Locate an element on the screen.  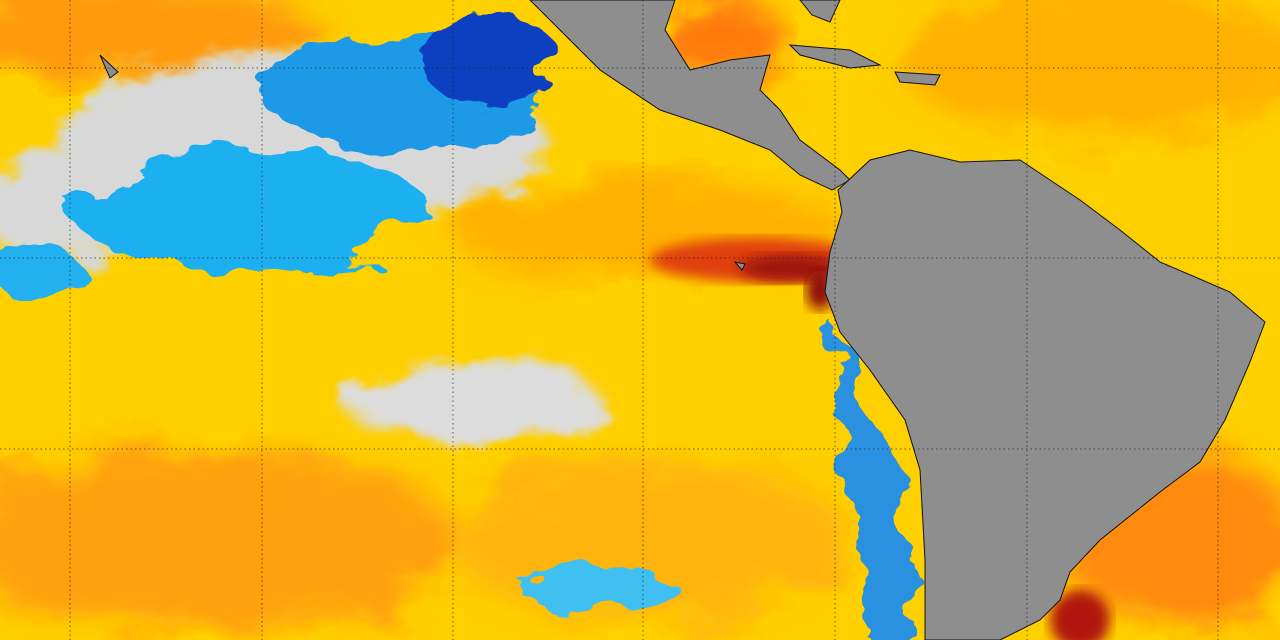
central-america is located at coordinates (690, 95).